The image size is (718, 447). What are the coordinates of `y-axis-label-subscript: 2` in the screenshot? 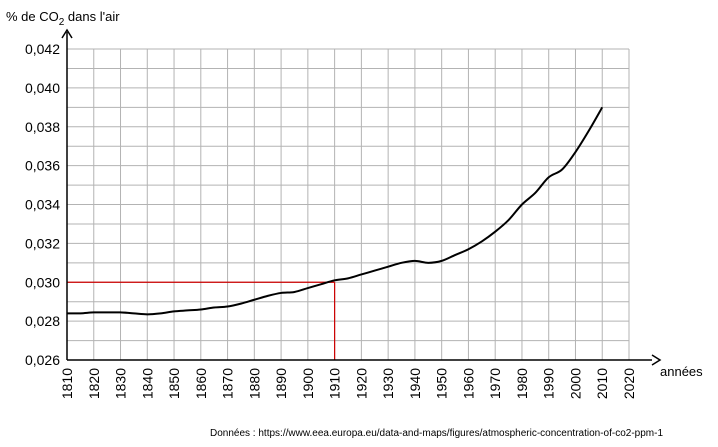 It's located at (62, 22).